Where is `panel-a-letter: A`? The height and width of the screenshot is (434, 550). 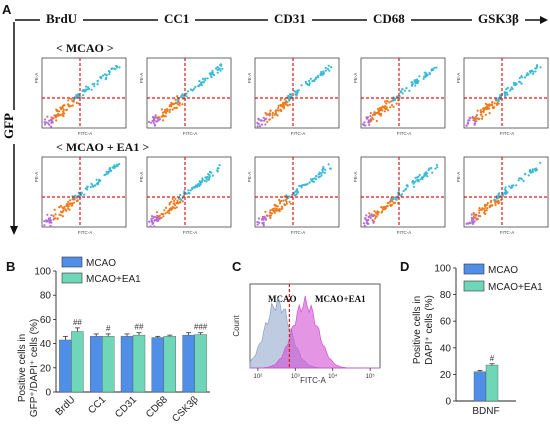 panel-a-letter: A is located at coordinates (7, 9).